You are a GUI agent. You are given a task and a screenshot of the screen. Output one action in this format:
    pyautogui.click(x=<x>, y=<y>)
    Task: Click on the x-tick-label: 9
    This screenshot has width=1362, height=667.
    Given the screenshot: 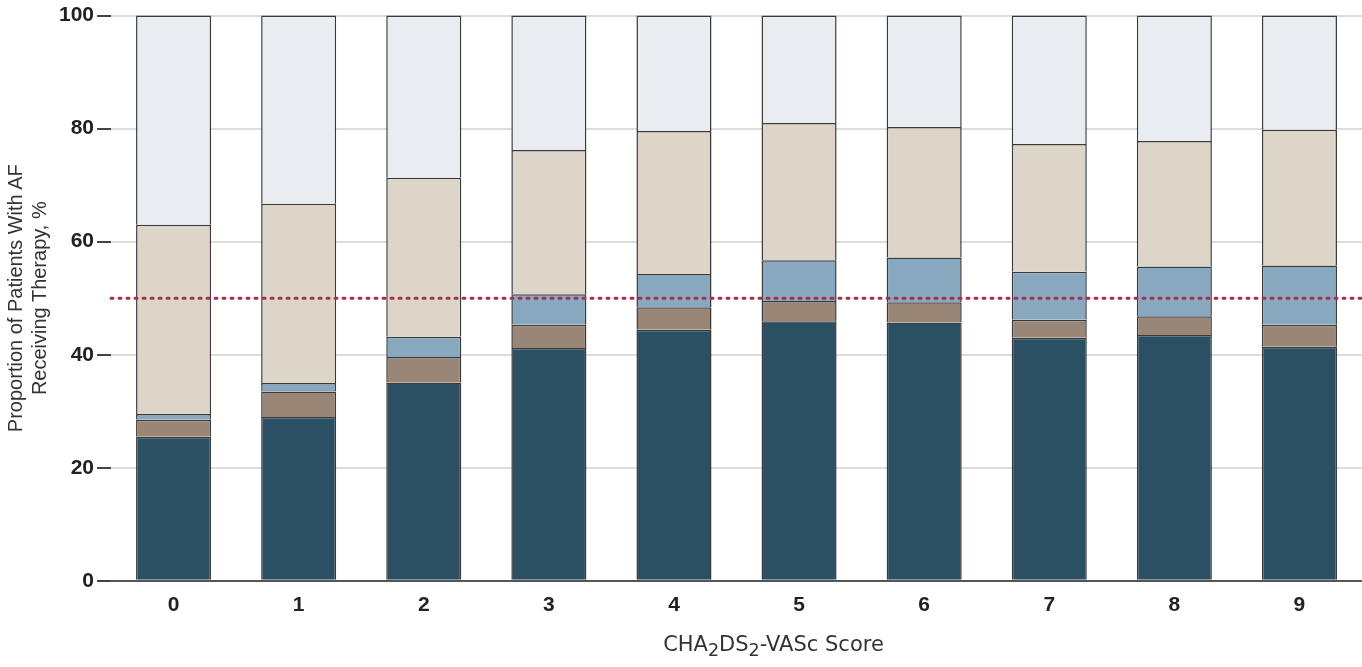 What is the action you would take?
    pyautogui.click(x=1299, y=604)
    